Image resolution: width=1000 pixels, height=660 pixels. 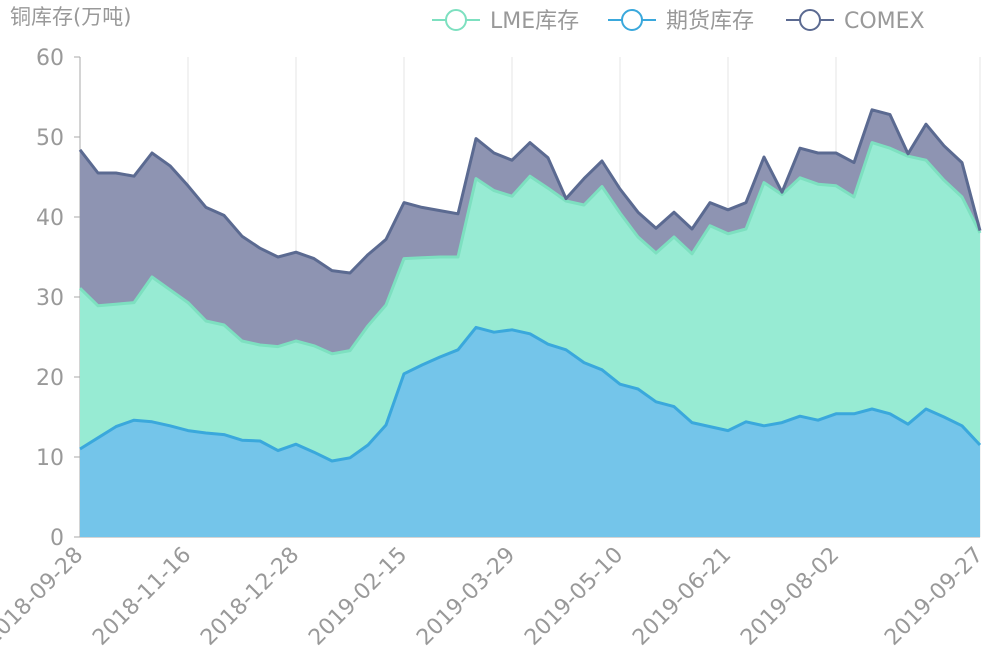 I want to click on x-tick-label: 2018-11-16, so click(x=142, y=597).